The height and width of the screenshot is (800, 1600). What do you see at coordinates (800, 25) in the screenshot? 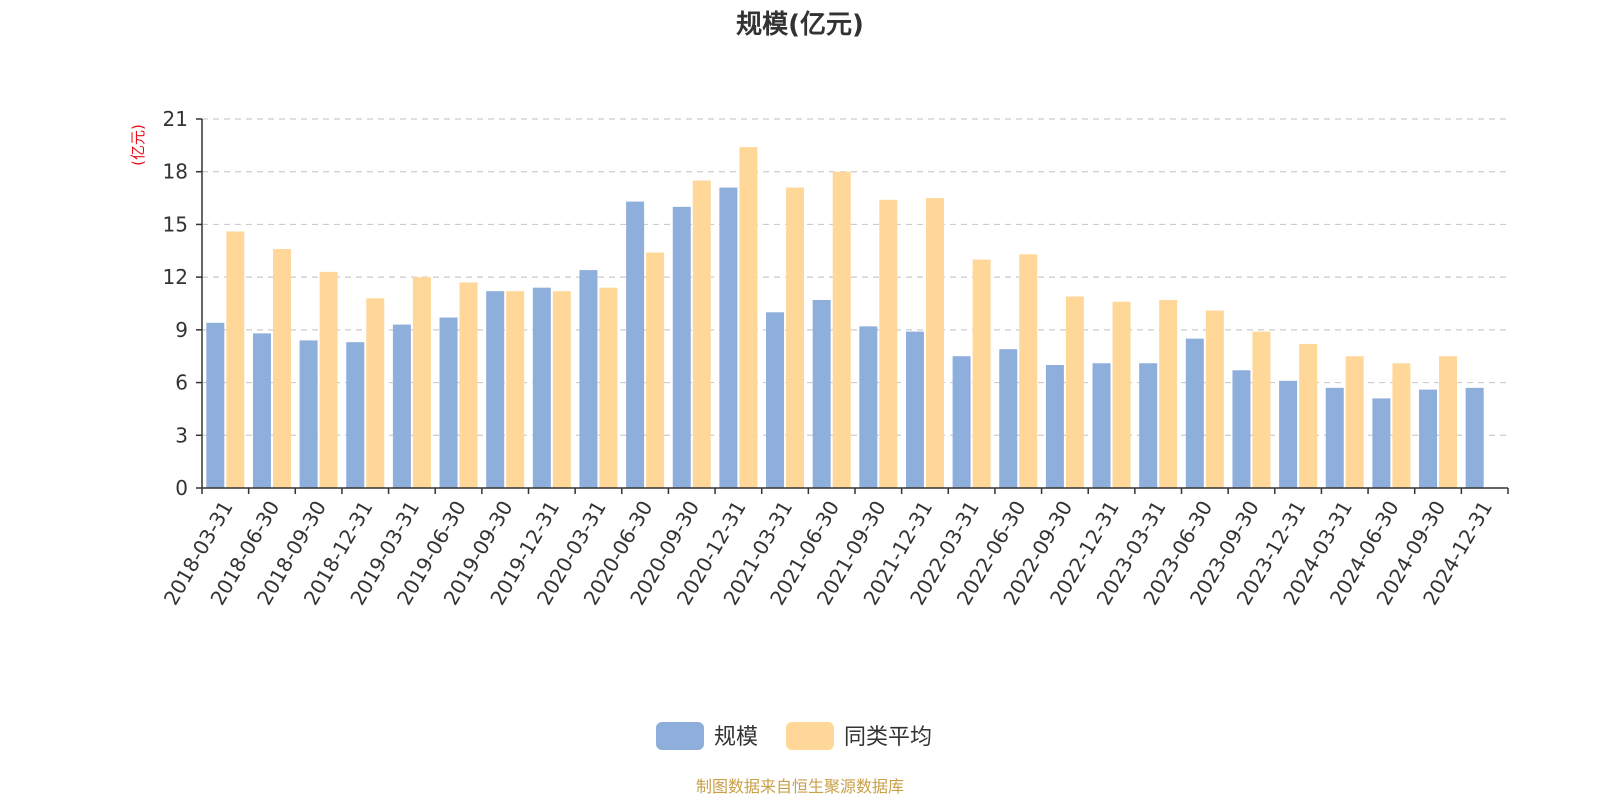
I see `chart-title: 规模(亿元)` at bounding box center [800, 25].